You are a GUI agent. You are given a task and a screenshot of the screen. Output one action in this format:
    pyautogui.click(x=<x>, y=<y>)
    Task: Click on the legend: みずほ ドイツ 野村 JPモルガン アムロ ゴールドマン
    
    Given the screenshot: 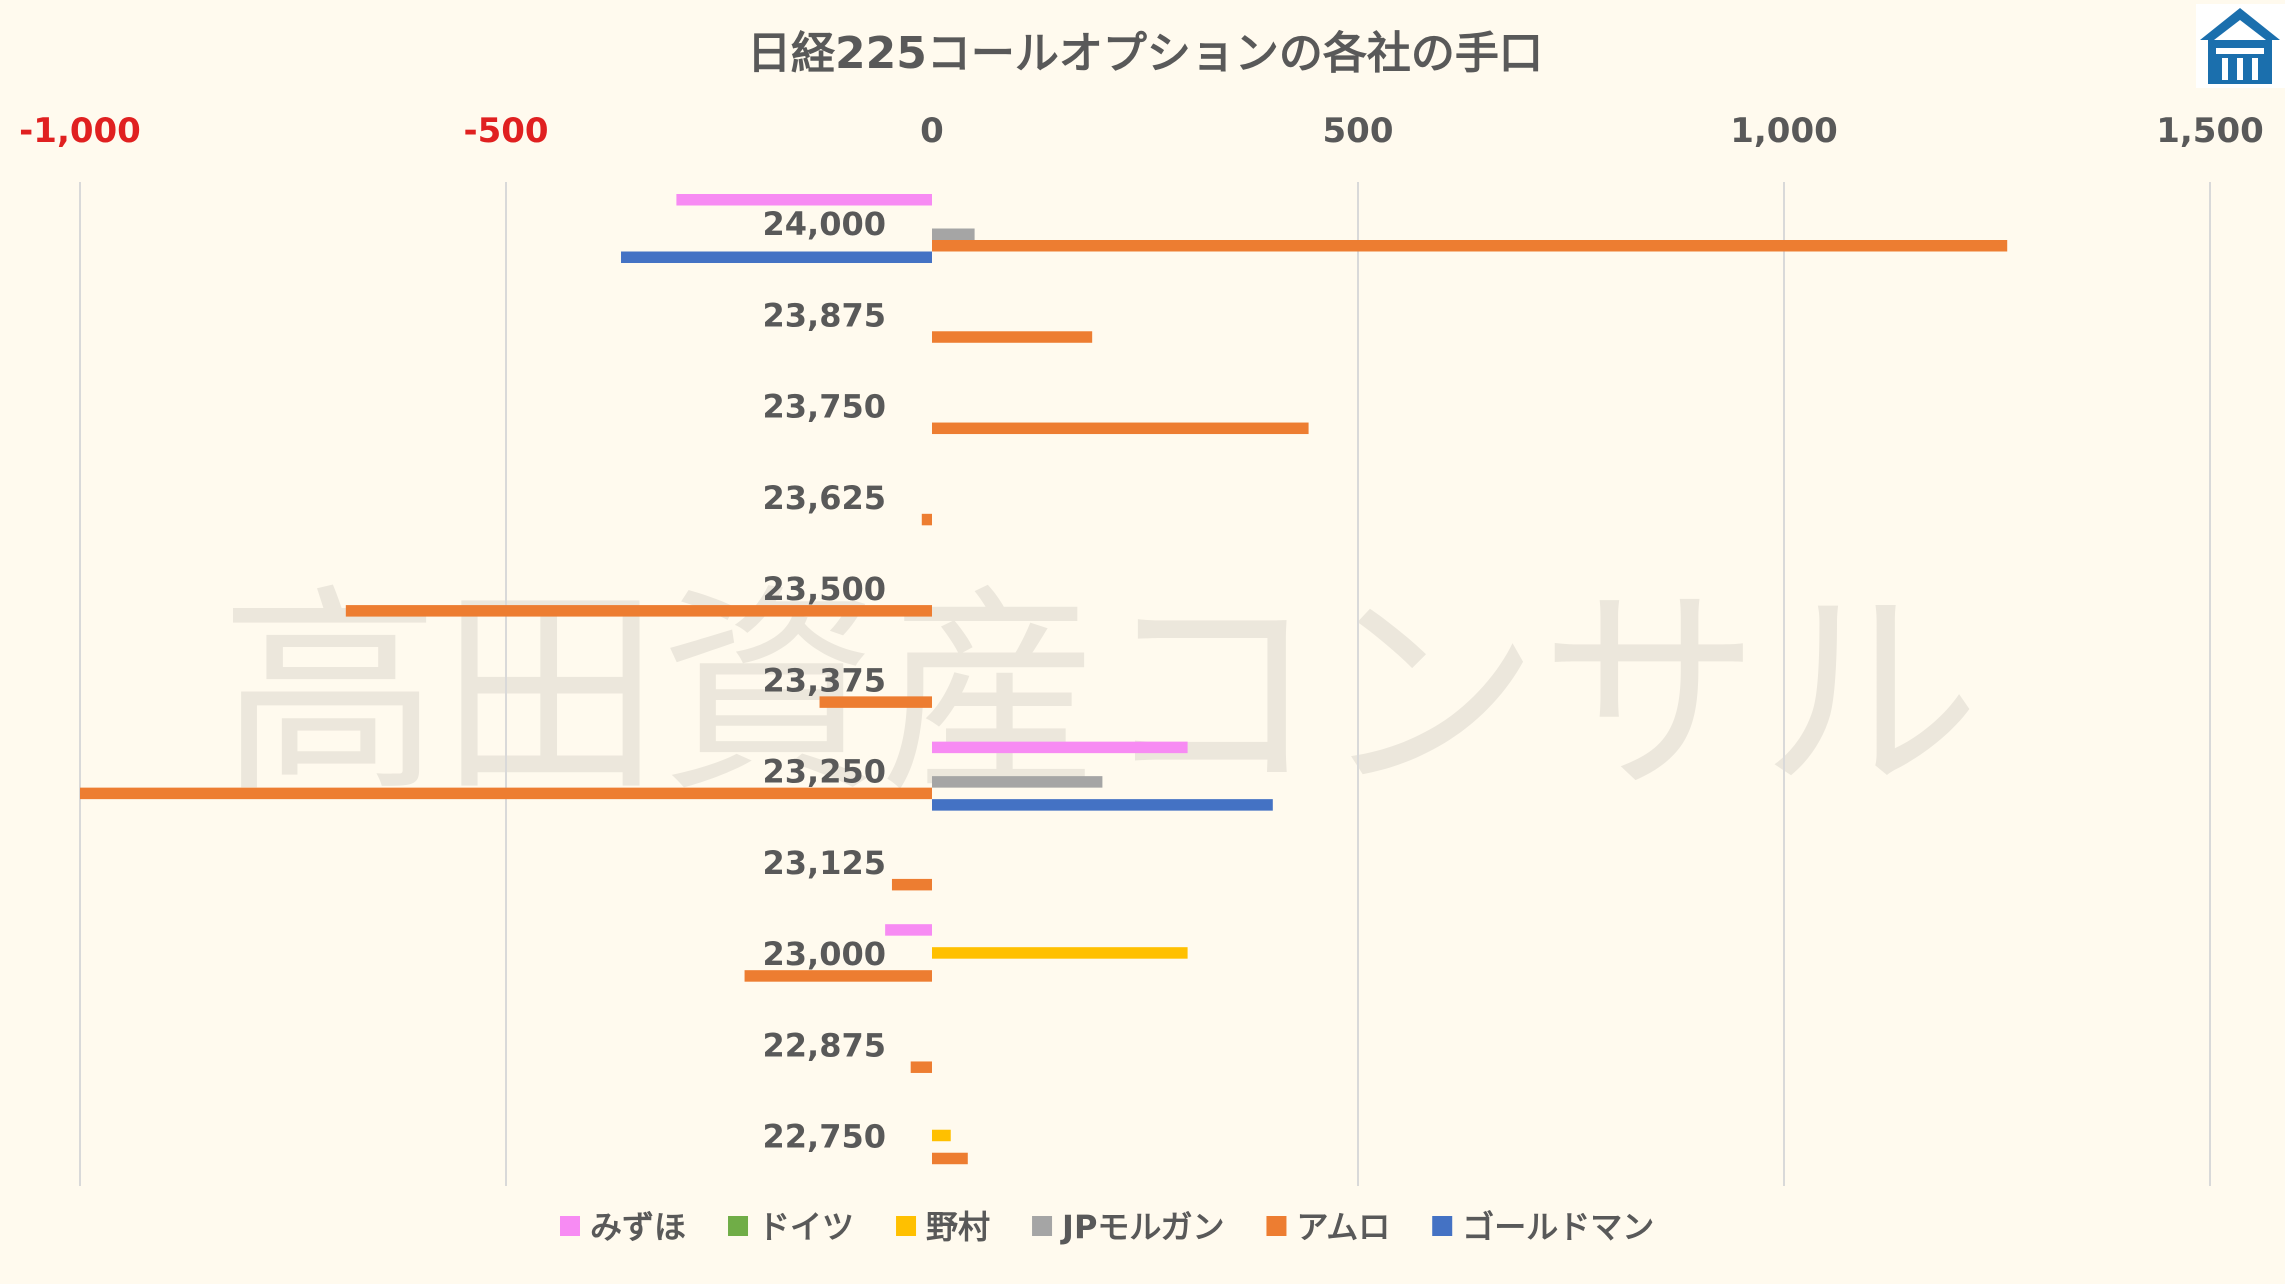 What is the action you would take?
    pyautogui.click(x=1107, y=1227)
    